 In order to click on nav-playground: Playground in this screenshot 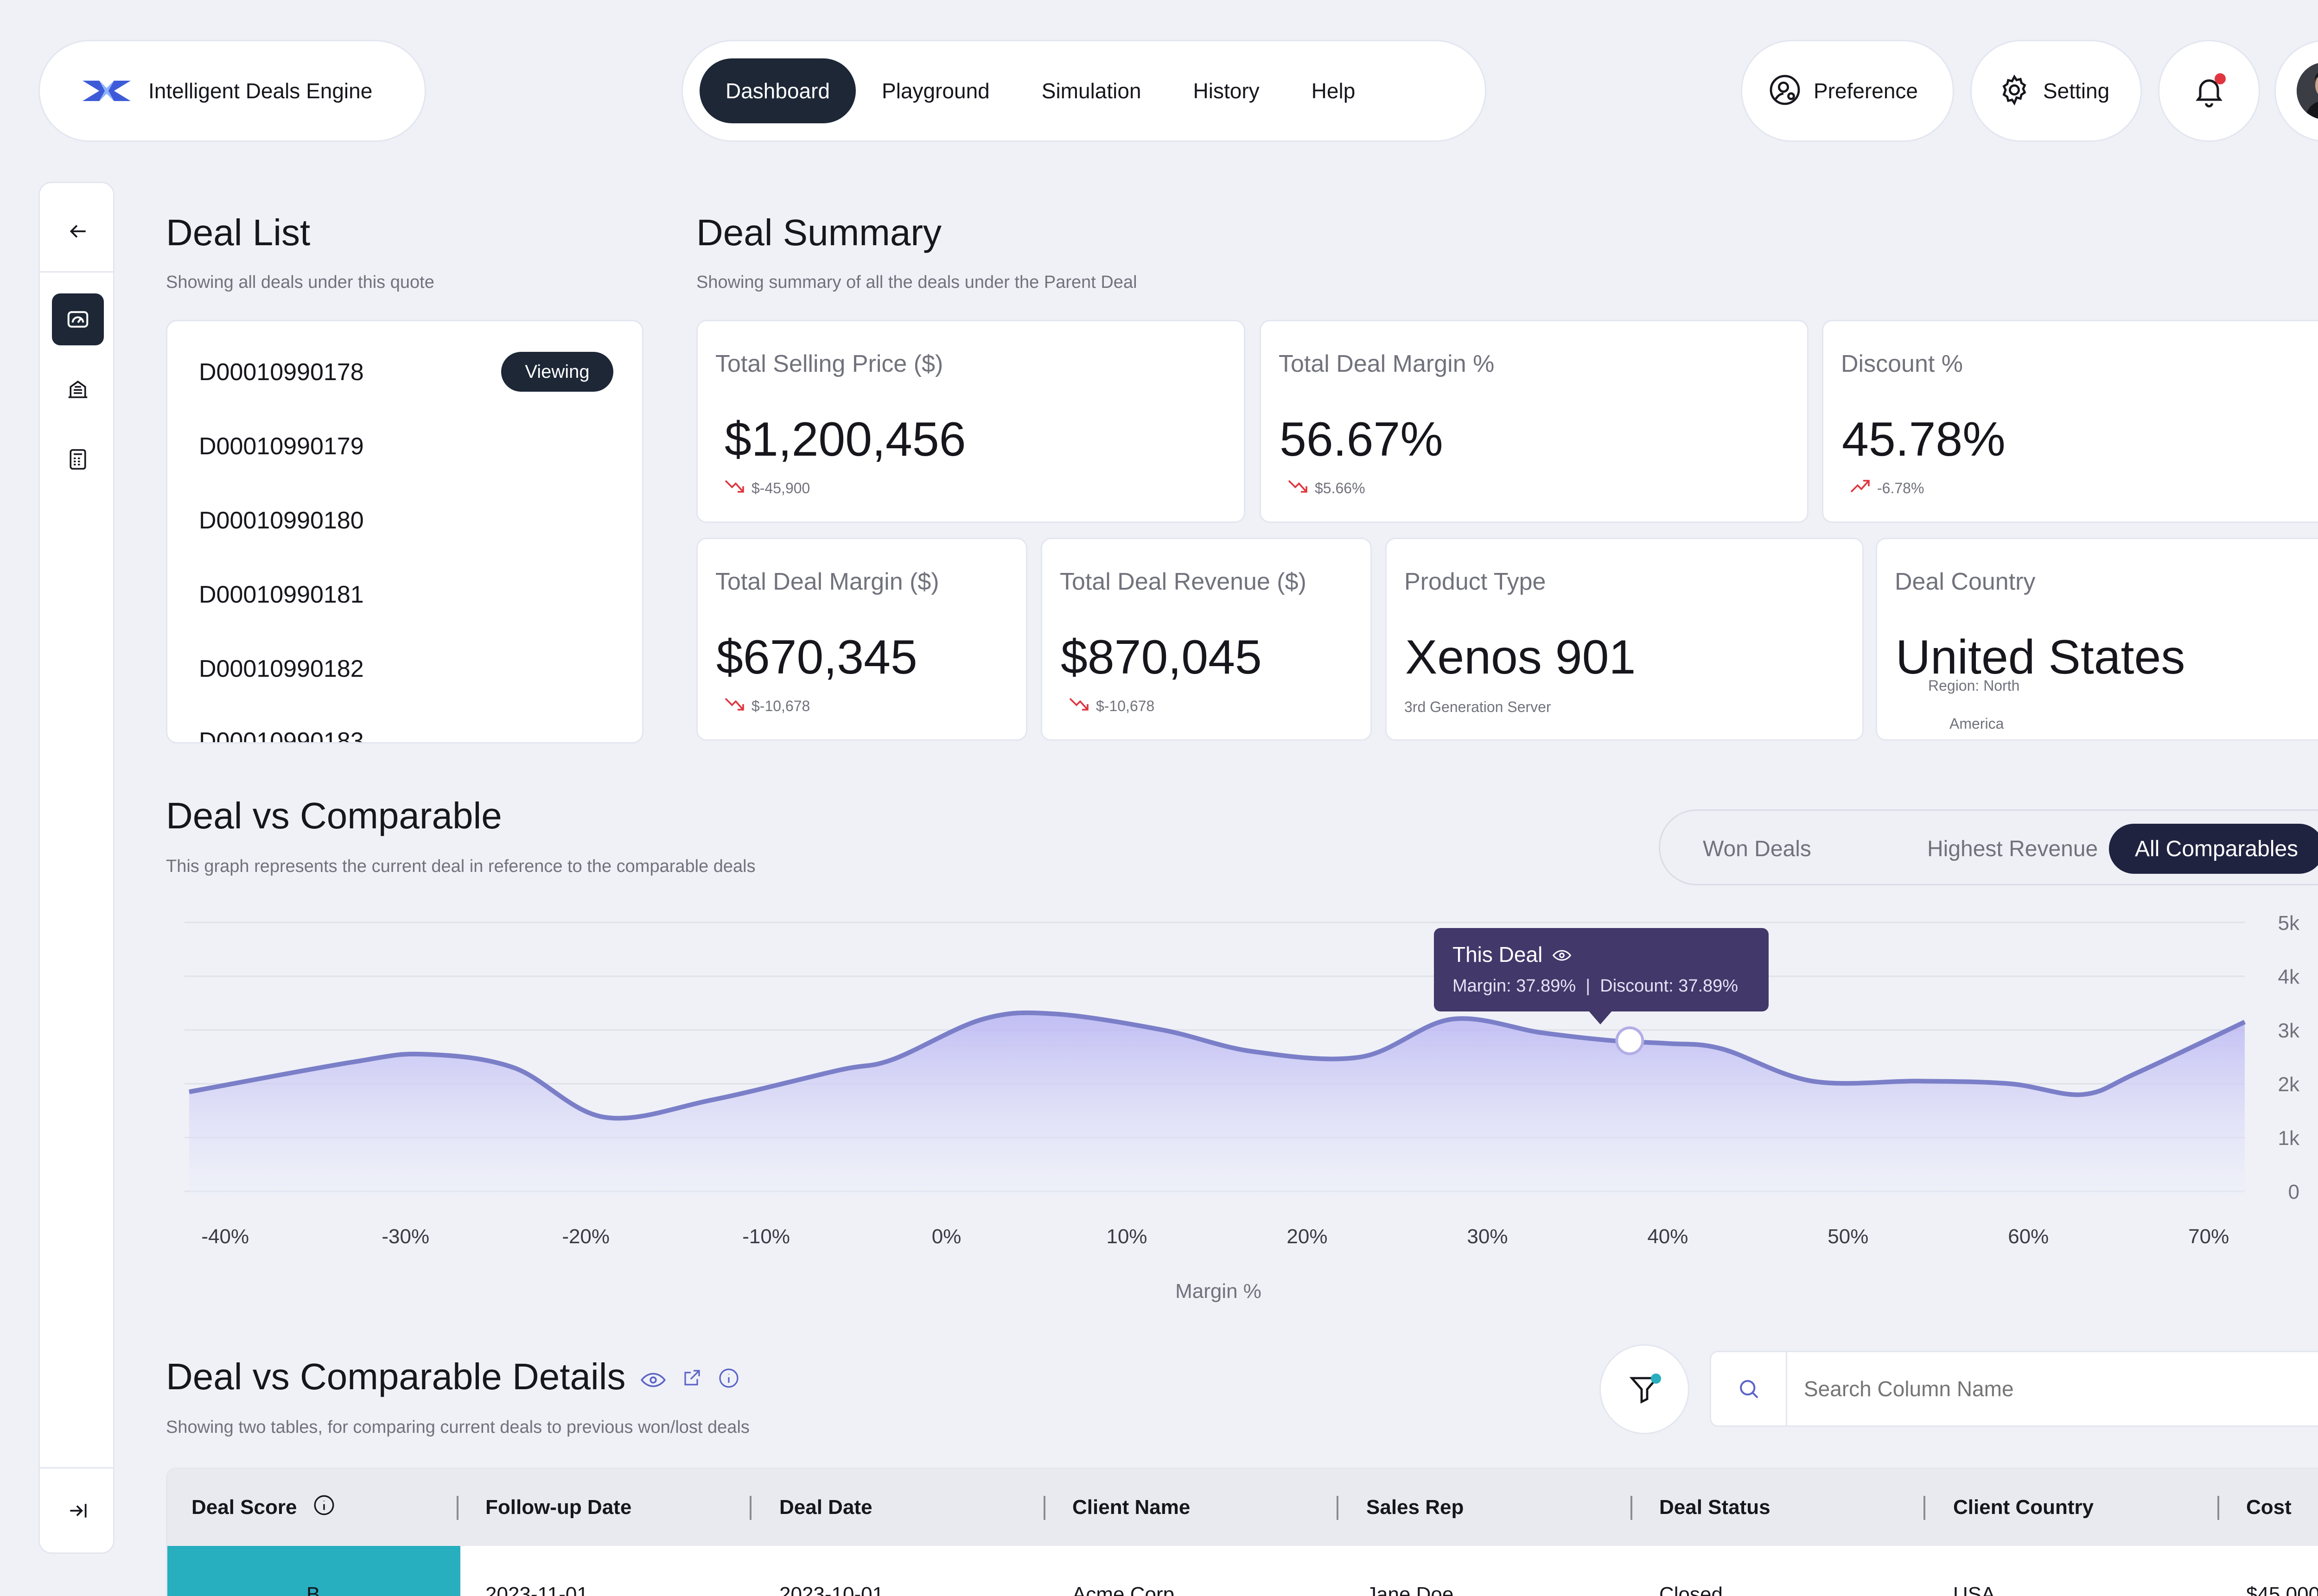, I will do `click(936, 91)`.